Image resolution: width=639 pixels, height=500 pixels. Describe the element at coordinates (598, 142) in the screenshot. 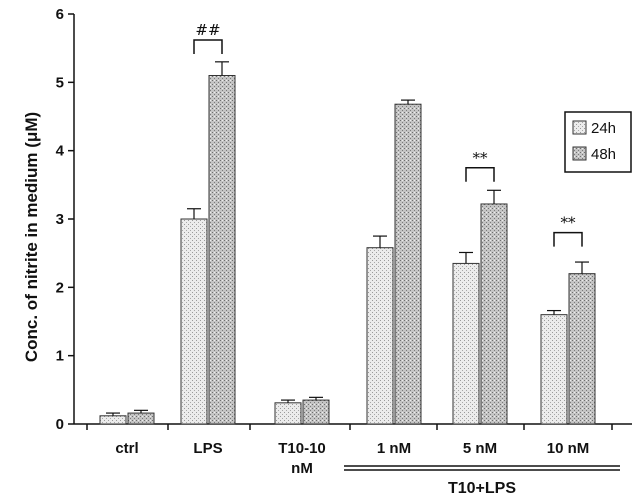

I see `legend: 24h 48h` at that location.